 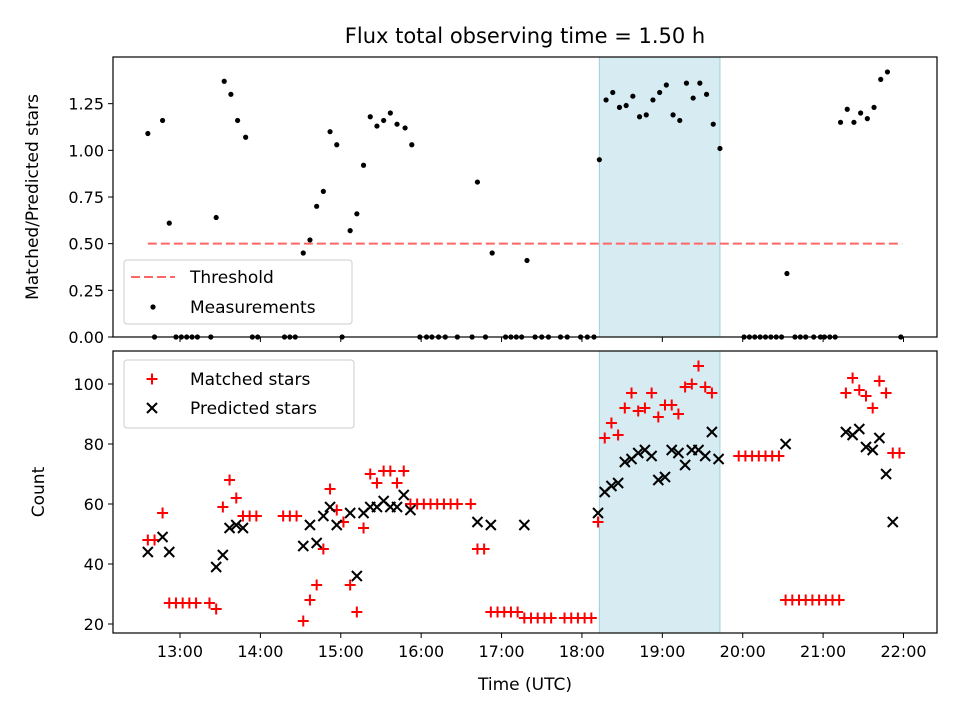 What do you see at coordinates (86, 337) in the screenshot?
I see `y-tick-label: 0.00` at bounding box center [86, 337].